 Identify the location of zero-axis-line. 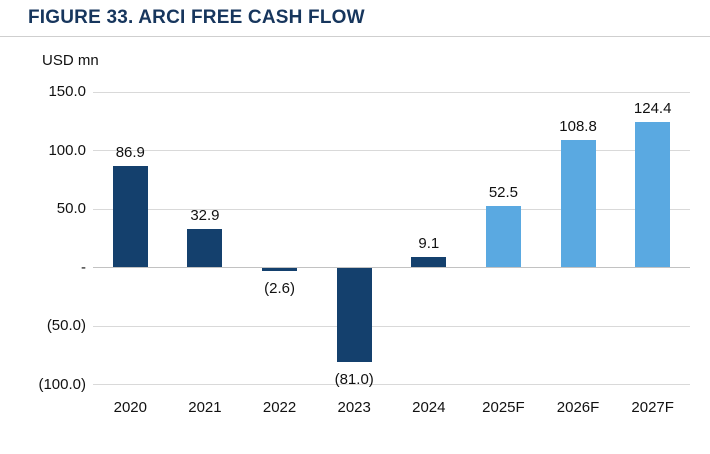
(391, 267).